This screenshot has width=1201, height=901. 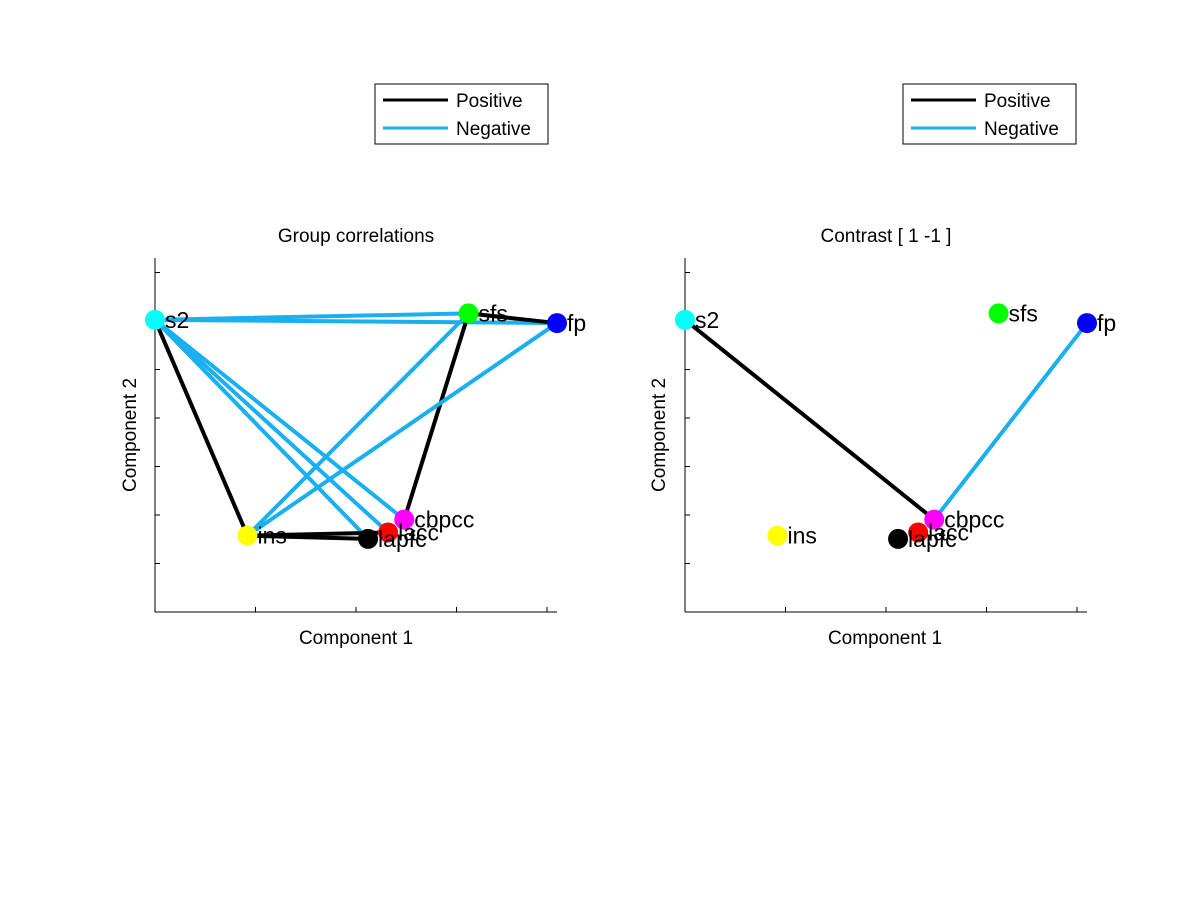 I want to click on edge-s2-lapfc, so click(x=262, y=429).